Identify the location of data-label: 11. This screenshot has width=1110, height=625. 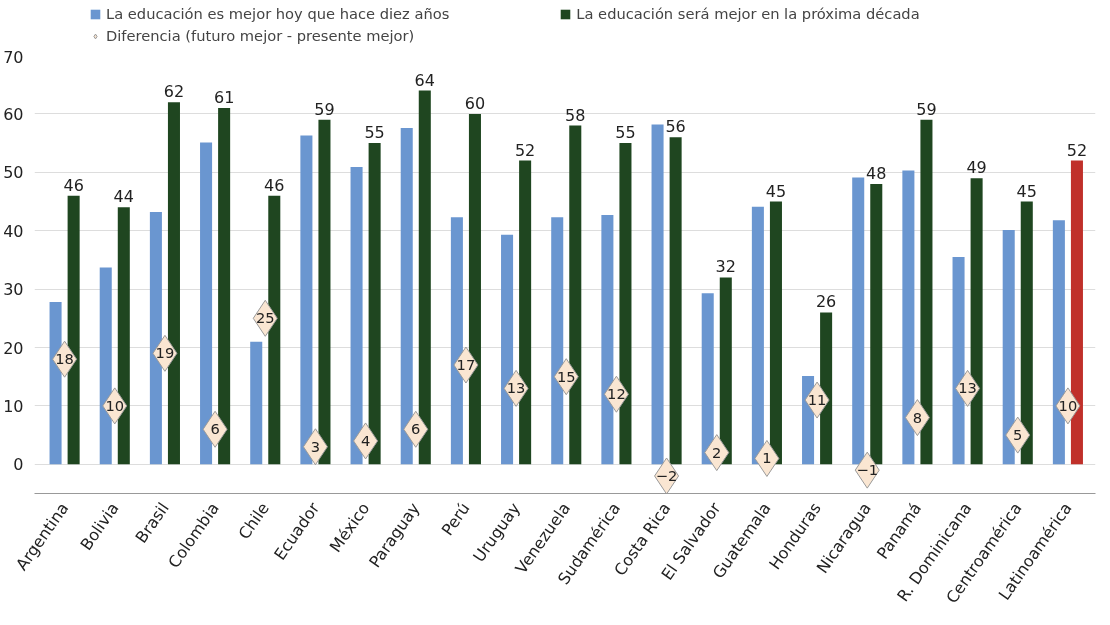
(817, 400).